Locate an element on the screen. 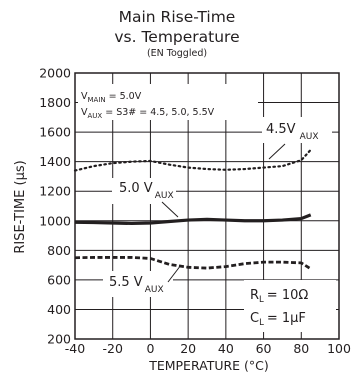 This screenshot has width=354, height=381. x-tick-label: 100 is located at coordinates (339, 348).